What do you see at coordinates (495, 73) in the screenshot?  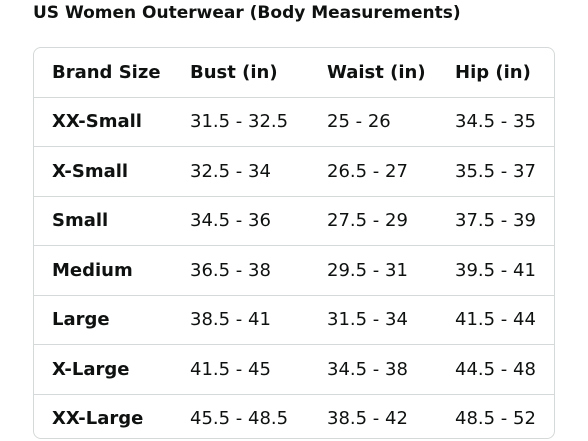 I see `column-header: Hip (in)` at bounding box center [495, 73].